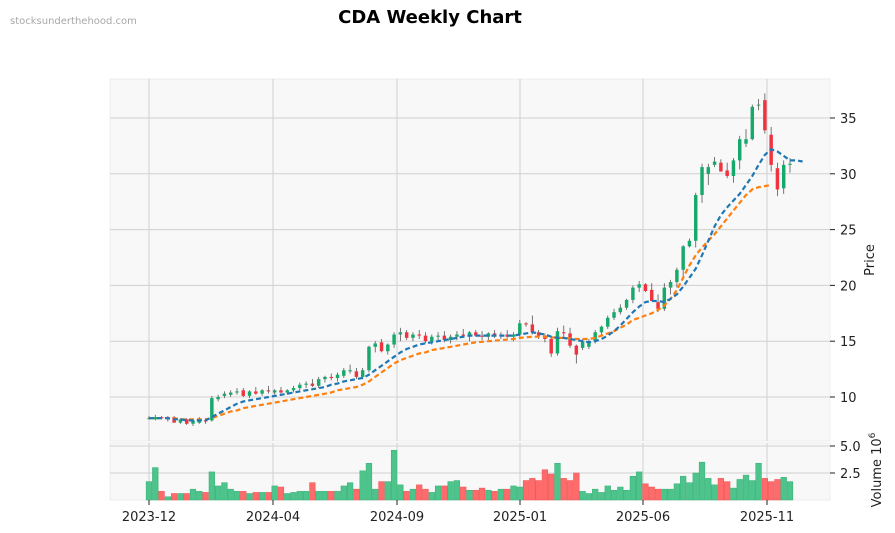 The height and width of the screenshot is (533, 895). What do you see at coordinates (848, 398) in the screenshot?
I see `y-tick-label: 10` at bounding box center [848, 398].